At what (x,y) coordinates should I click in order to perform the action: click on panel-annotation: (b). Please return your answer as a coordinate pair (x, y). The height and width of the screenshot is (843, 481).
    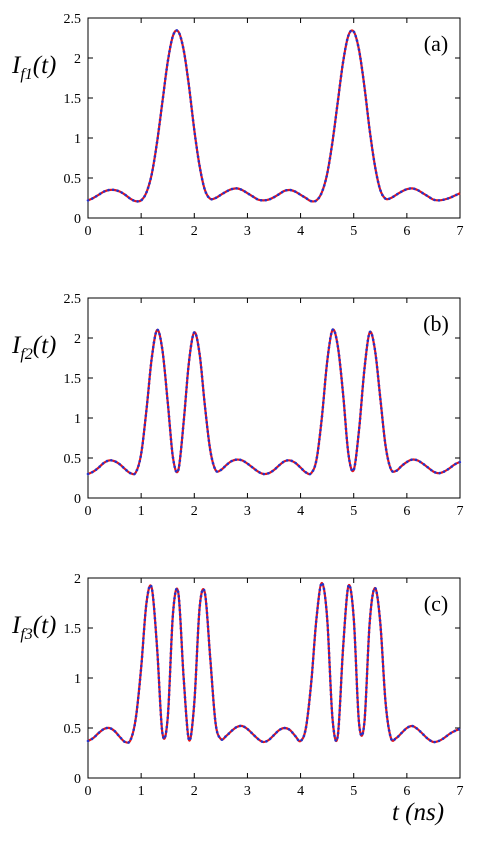
    Looking at the image, I should click on (436, 323).